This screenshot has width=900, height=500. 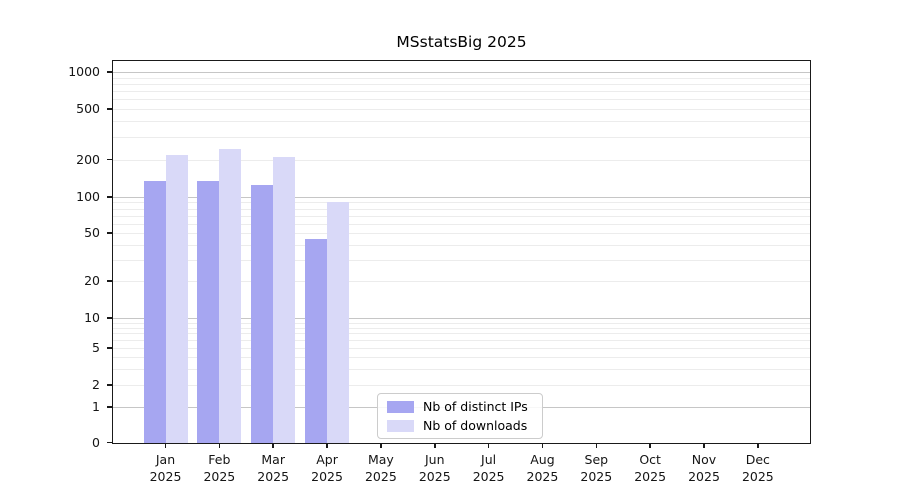 I want to click on x-tick-label-nov: Nov 2025, so click(x=704, y=468).